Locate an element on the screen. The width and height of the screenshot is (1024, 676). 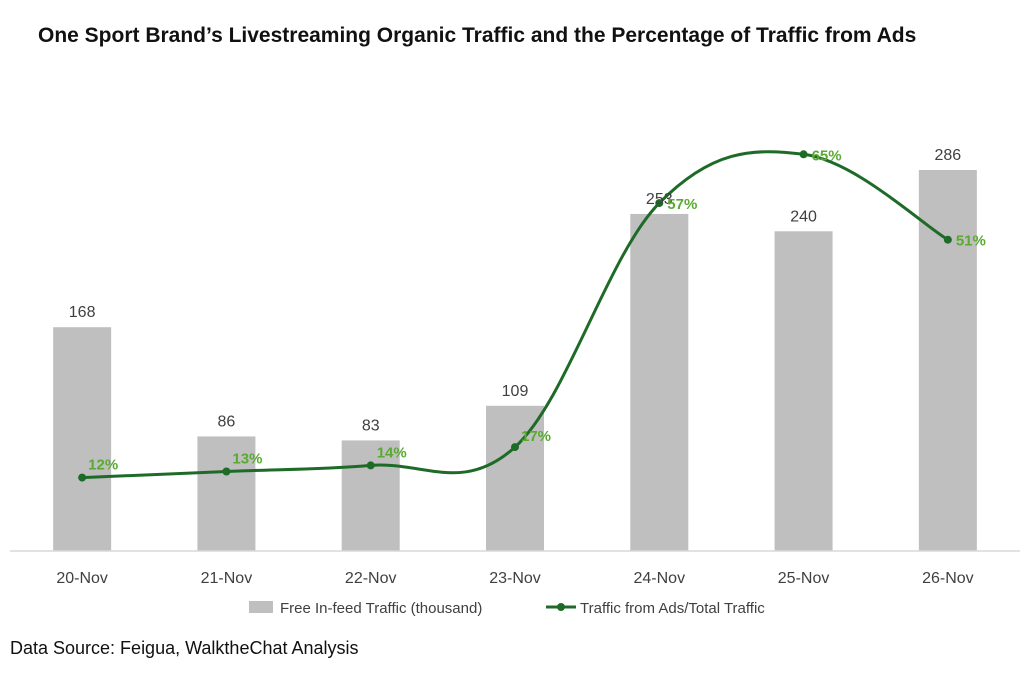
legend-line-label: Traffic from Ads/Total Traffic is located at coordinates (672, 608).